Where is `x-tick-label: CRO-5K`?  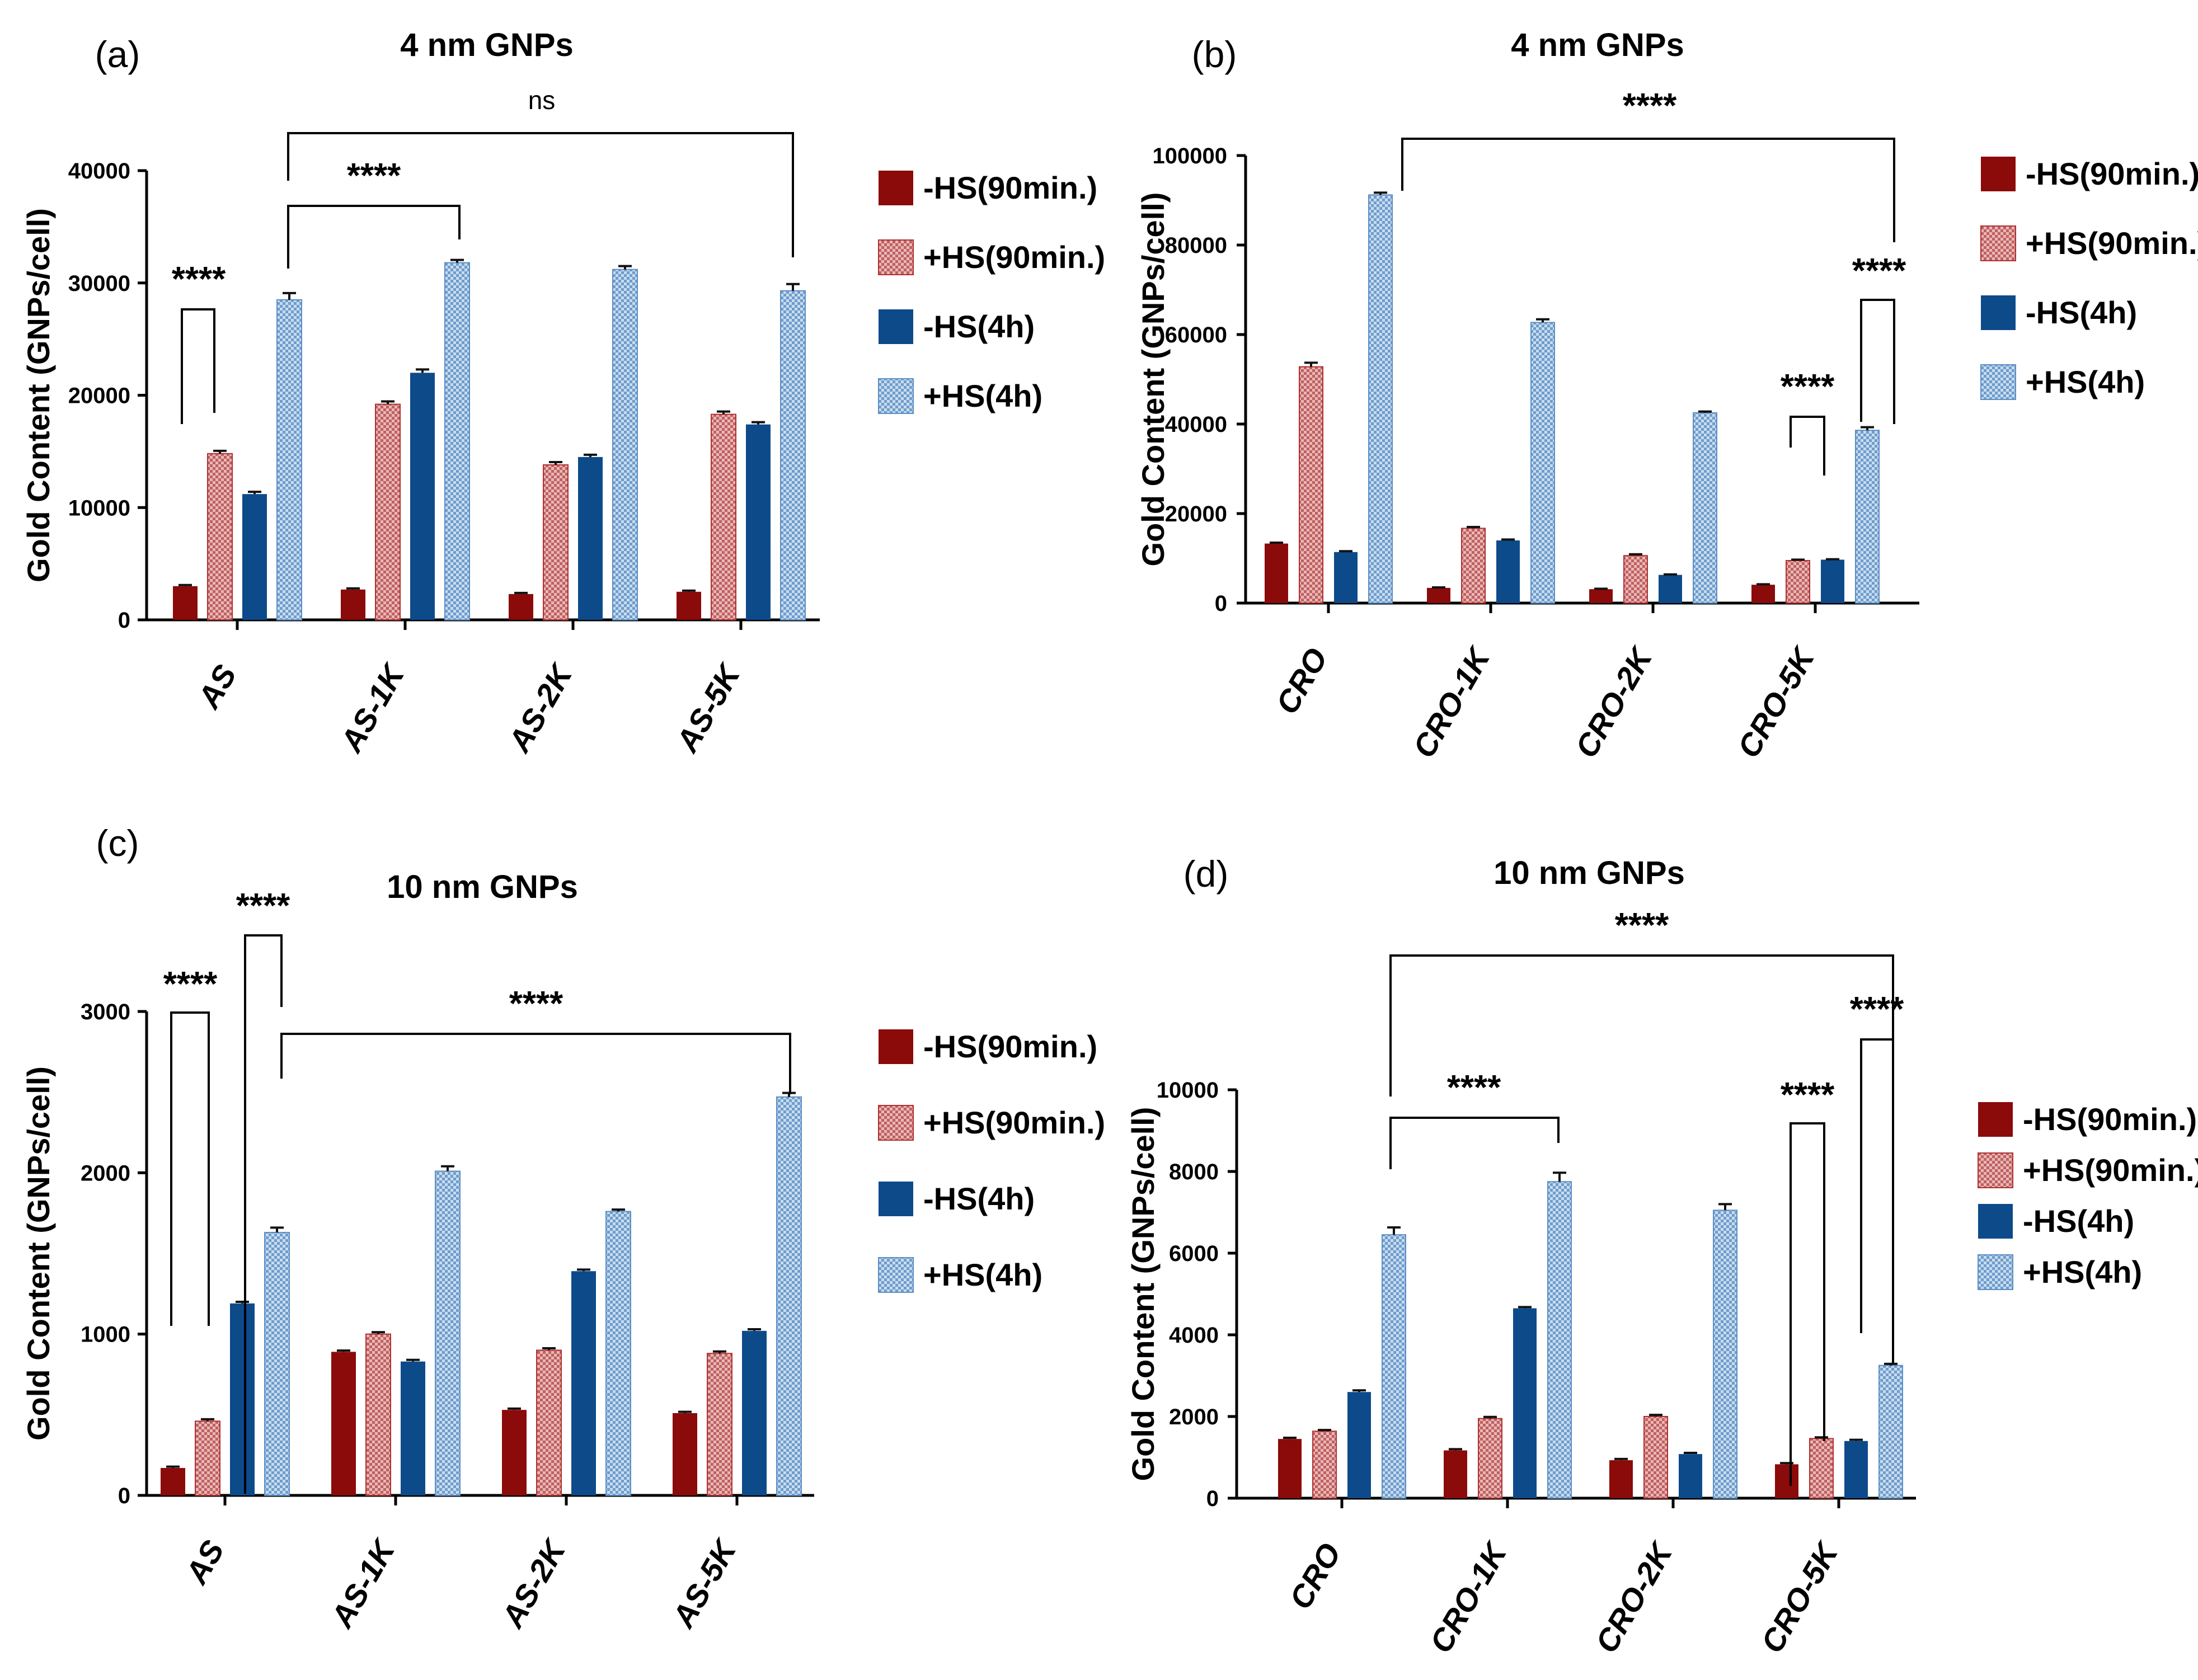
x-tick-label: CRO-5K is located at coordinates (1776, 702).